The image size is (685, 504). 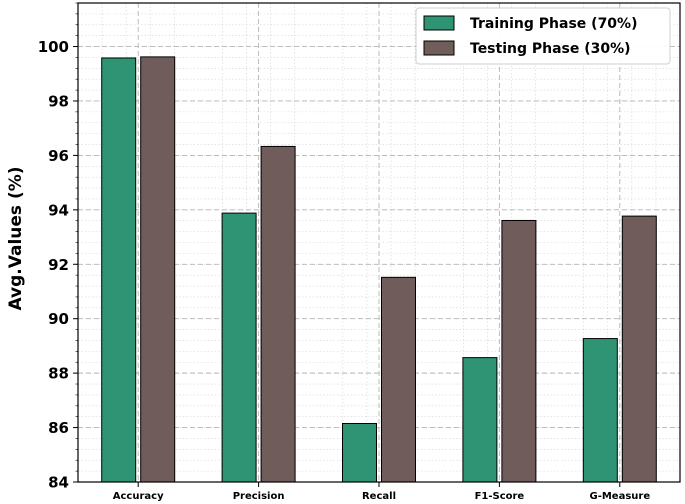 What do you see at coordinates (58, 247) in the screenshot?
I see `y-axis-ticks: 84 86 88 90 92 94 96 98 100` at bounding box center [58, 247].